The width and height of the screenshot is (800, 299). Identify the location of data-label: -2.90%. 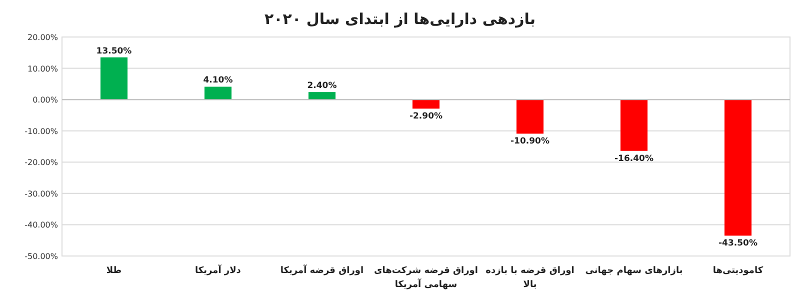
(426, 117).